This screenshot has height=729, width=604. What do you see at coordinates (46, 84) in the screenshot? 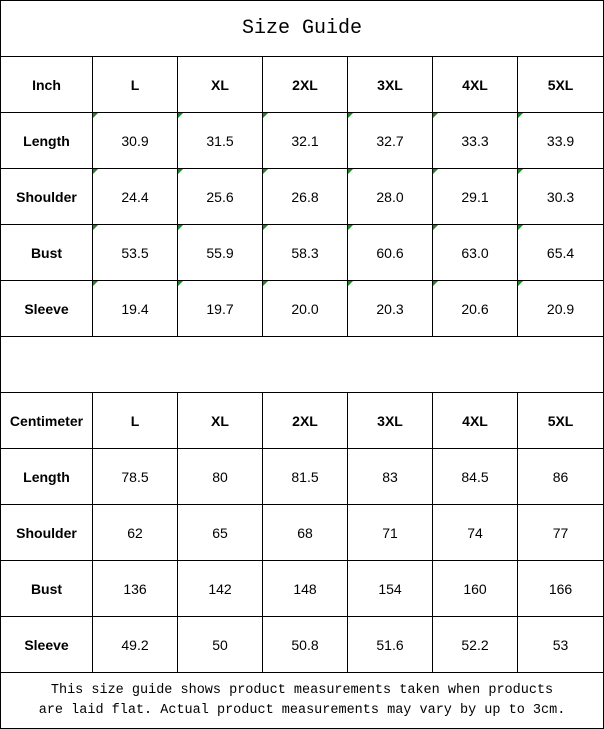
I see `unit-header: Inch` at bounding box center [46, 84].